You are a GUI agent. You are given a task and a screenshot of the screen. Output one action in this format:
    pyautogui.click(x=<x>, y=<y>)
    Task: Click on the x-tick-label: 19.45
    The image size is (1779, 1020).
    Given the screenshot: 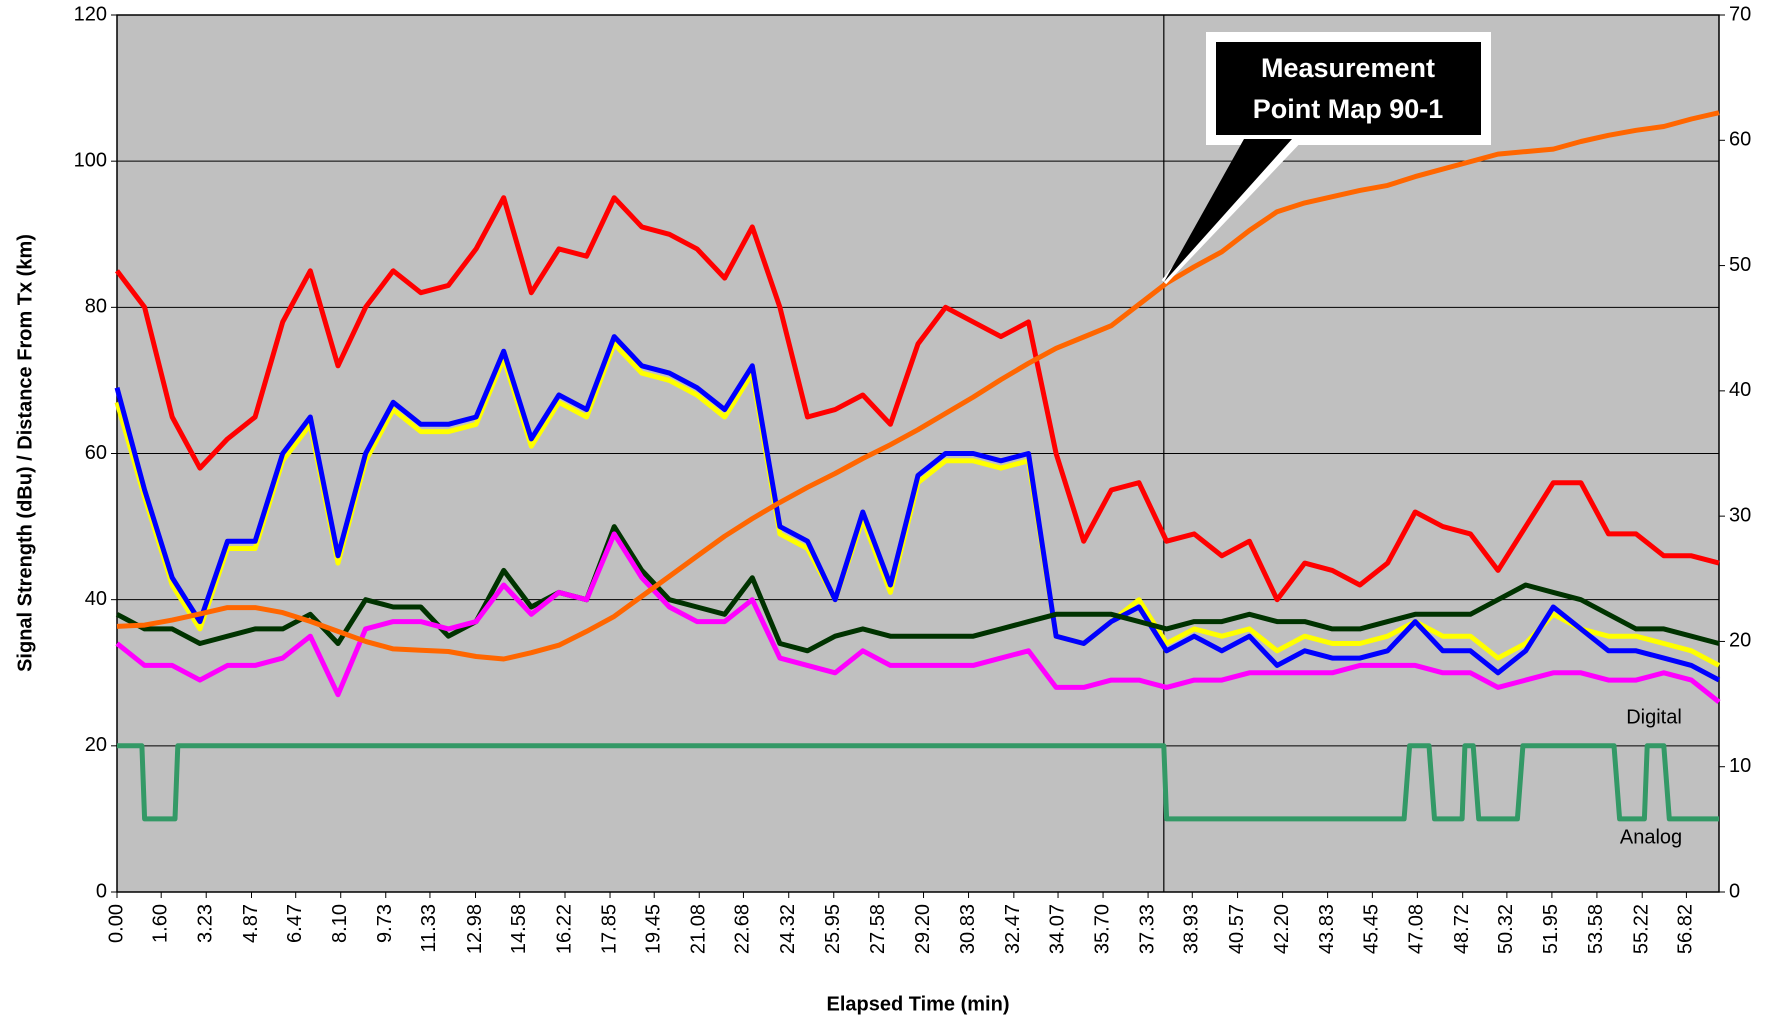 What is the action you would take?
    pyautogui.click(x=654, y=929)
    